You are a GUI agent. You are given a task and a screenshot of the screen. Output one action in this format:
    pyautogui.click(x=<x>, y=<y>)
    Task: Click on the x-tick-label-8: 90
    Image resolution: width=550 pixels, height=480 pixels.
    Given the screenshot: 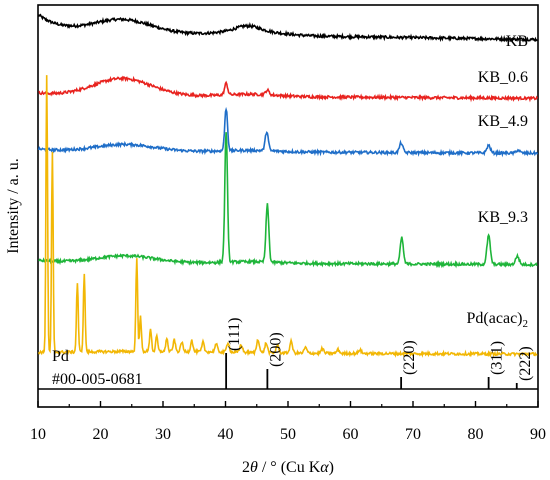 What is the action you would take?
    pyautogui.click(x=538, y=434)
    